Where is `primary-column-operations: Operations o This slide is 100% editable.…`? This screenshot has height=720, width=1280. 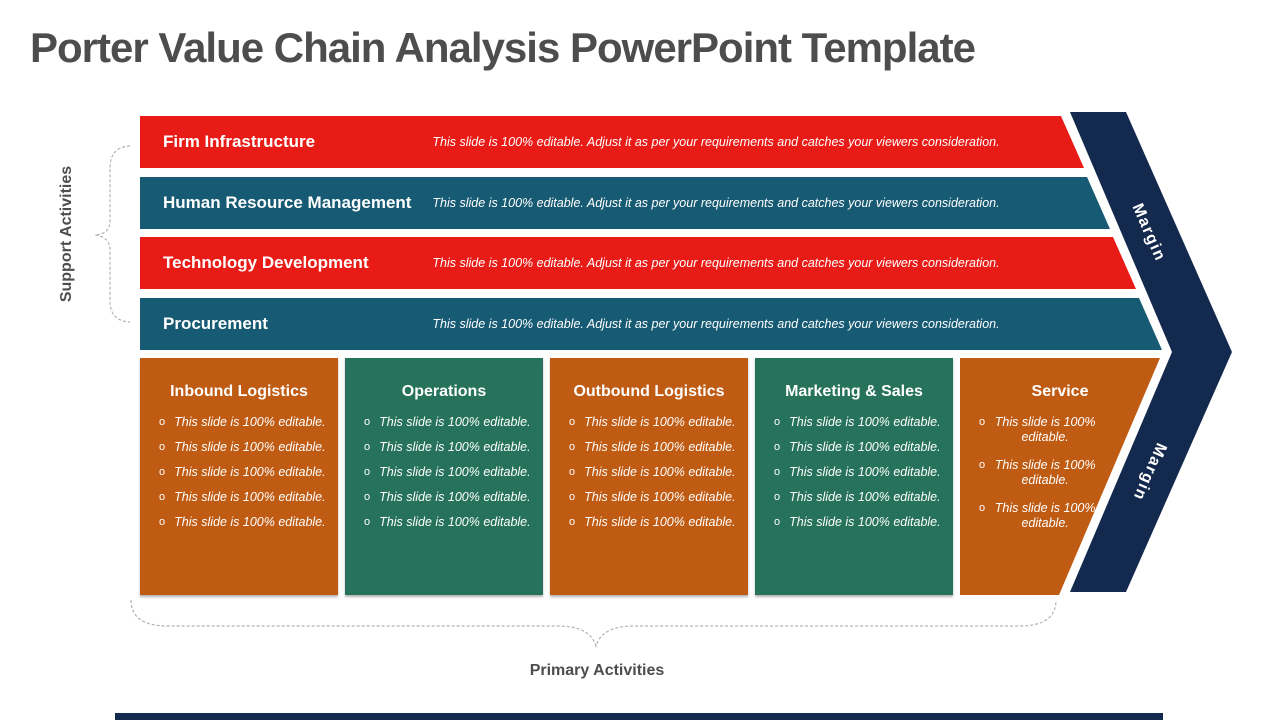
primary-column-operations: Operations o This slide is 100% editable.… is located at coordinates (444, 476).